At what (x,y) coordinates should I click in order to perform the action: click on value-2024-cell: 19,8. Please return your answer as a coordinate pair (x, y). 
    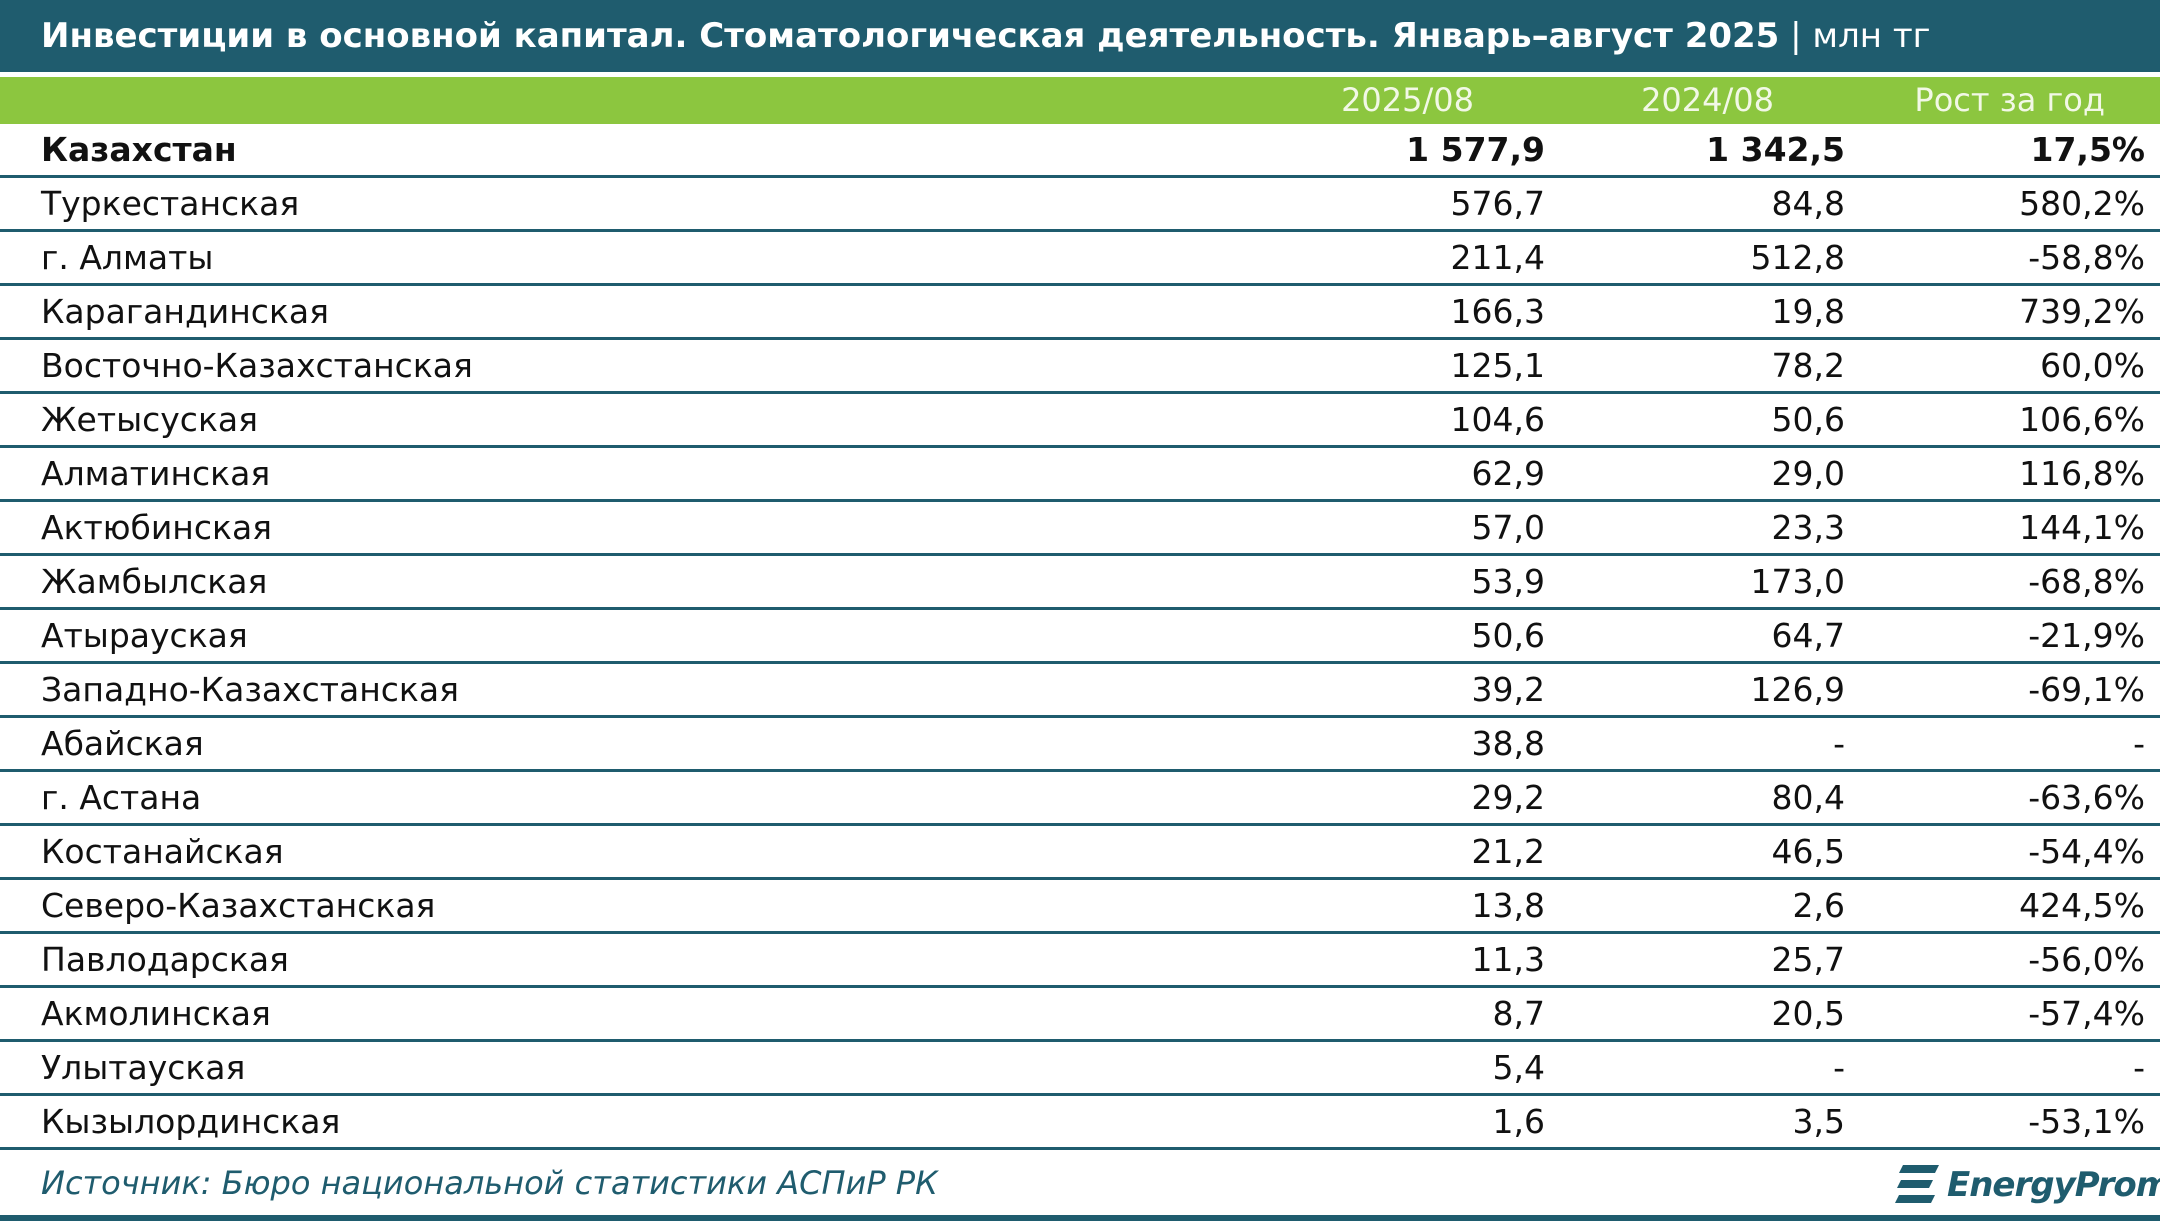
    Looking at the image, I should click on (1808, 311).